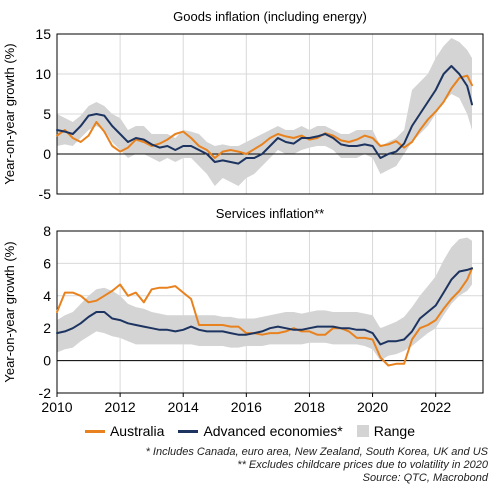 Image resolution: width=500 pixels, height=500 pixels. I want to click on services-x-tick-label: 2010, so click(56, 407).